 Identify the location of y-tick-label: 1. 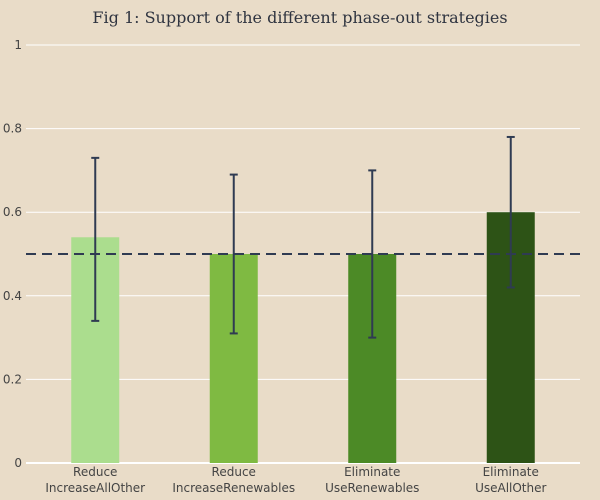
(18, 45).